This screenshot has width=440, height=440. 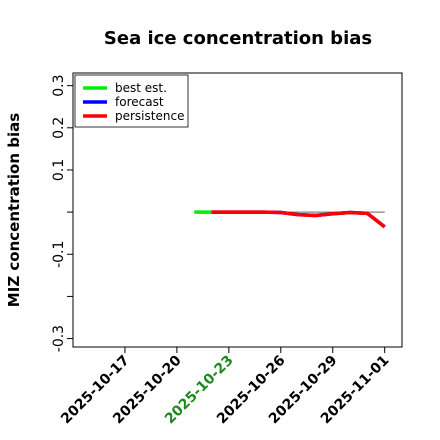 I want to click on y-tick-label: 0.1, so click(x=59, y=170).